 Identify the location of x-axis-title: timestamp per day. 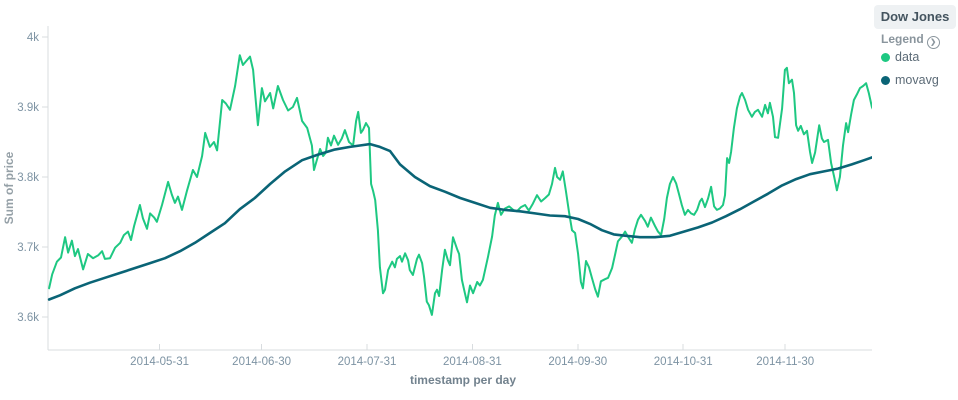
(463, 380).